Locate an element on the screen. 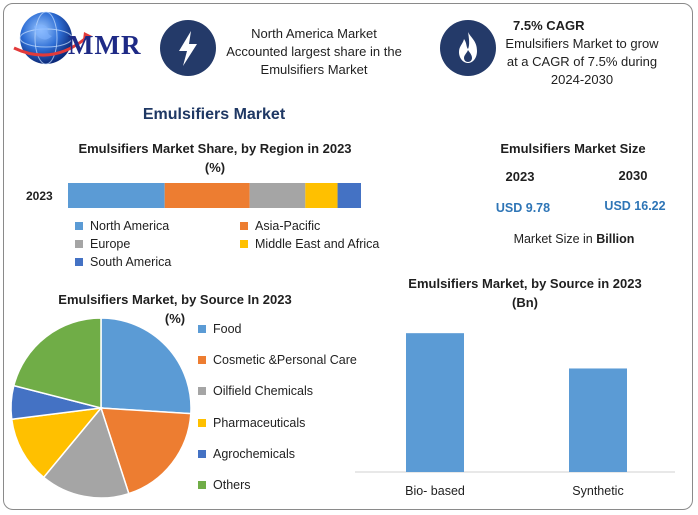 The height and width of the screenshot is (515, 698). legend-item-oilfield-chemicals: Oilfield Chemicals is located at coordinates (255, 391).